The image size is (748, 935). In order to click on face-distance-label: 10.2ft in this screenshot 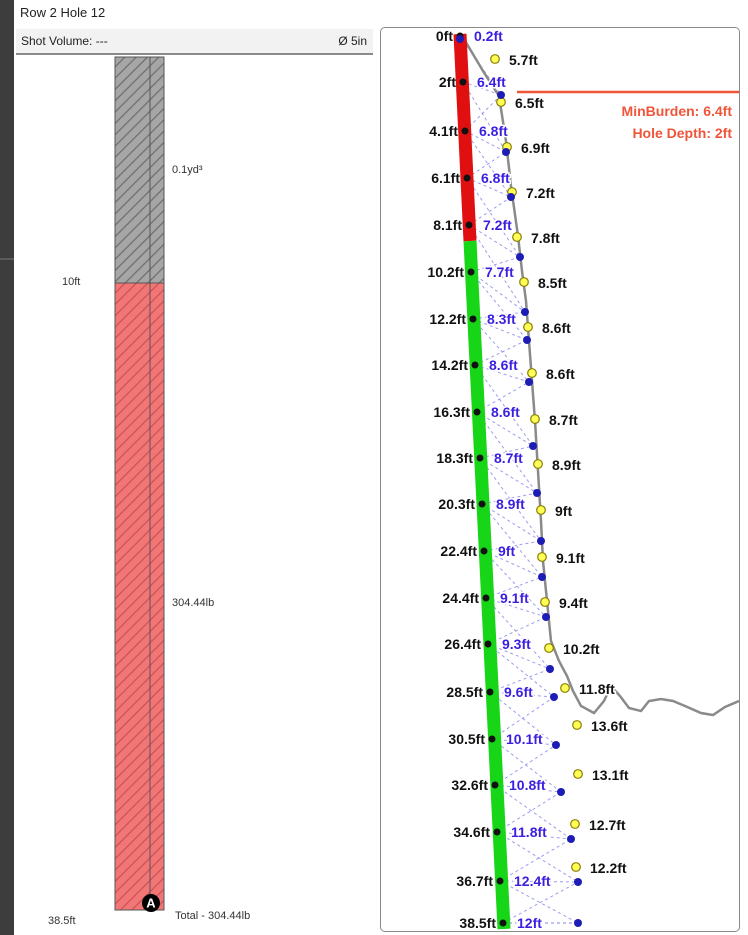, I will do `click(581, 649)`.